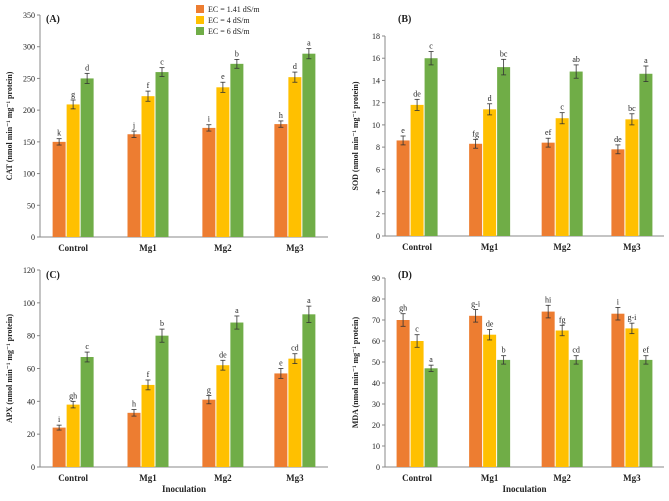 The width and height of the screenshot is (669, 501). Describe the element at coordinates (476, 304) in the screenshot. I see `significance-letter: g-i` at that location.